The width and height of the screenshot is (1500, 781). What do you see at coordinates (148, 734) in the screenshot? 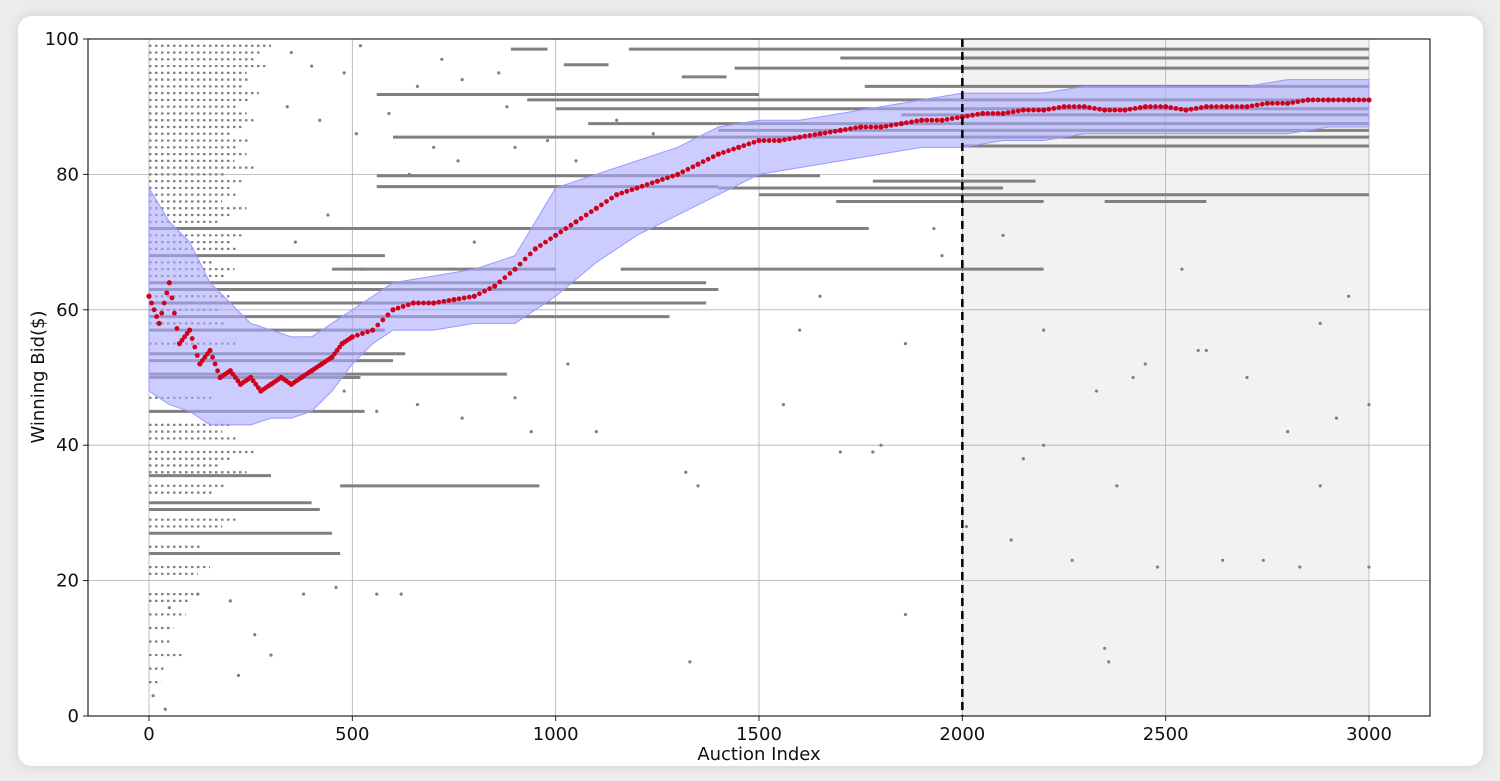
I see `x-tick-label: 0` at bounding box center [148, 734].